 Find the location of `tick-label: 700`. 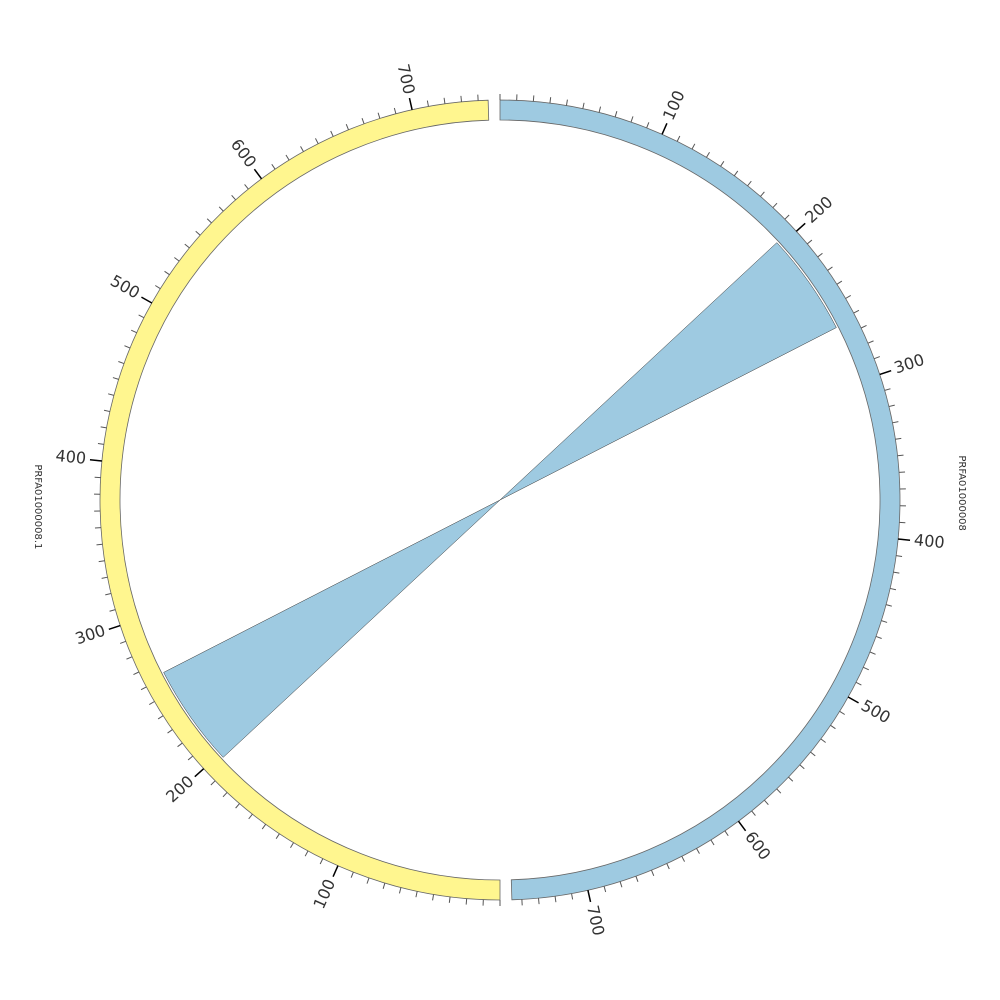

tick-label: 700 is located at coordinates (595, 921).